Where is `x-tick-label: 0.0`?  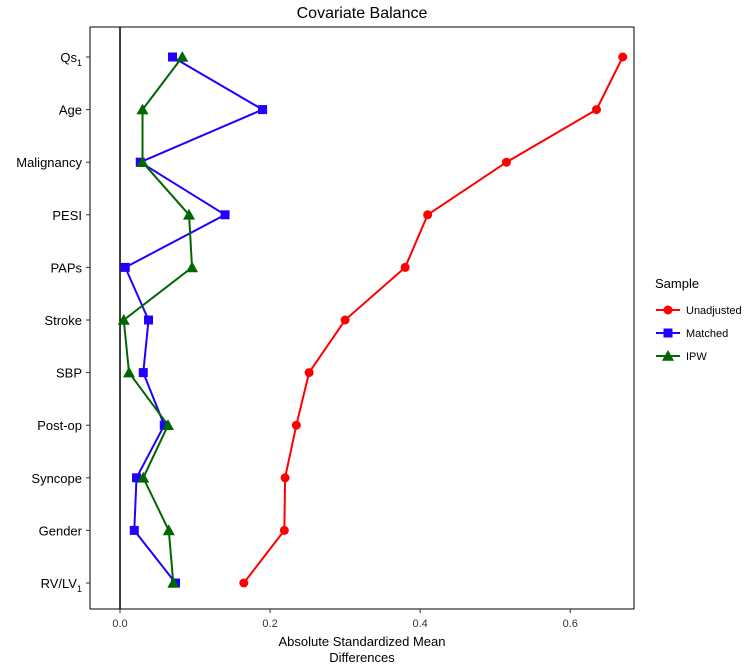
x-tick-label: 0.0 is located at coordinates (119, 624).